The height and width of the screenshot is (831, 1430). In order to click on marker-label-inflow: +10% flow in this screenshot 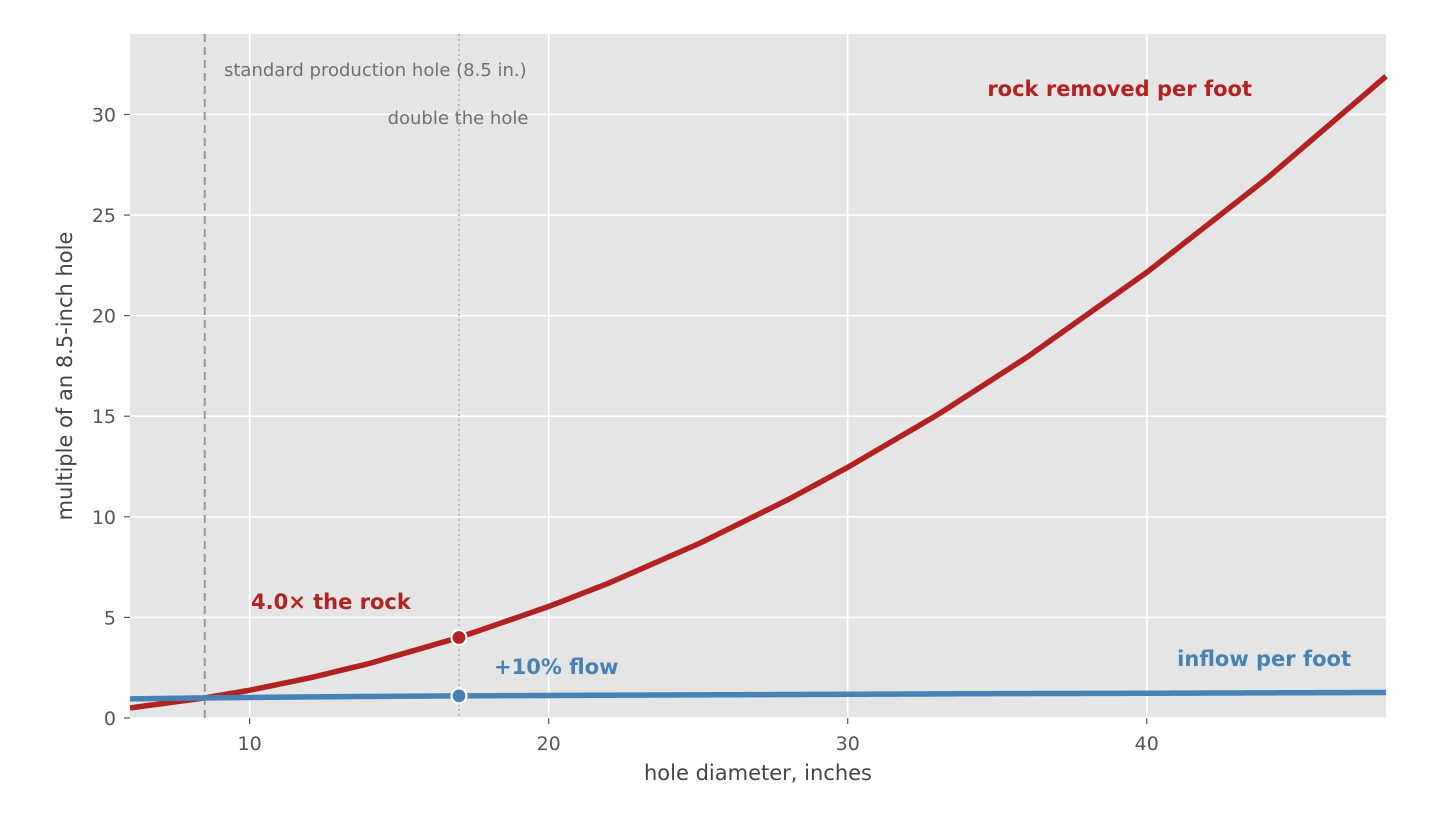, I will do `click(556, 667)`.